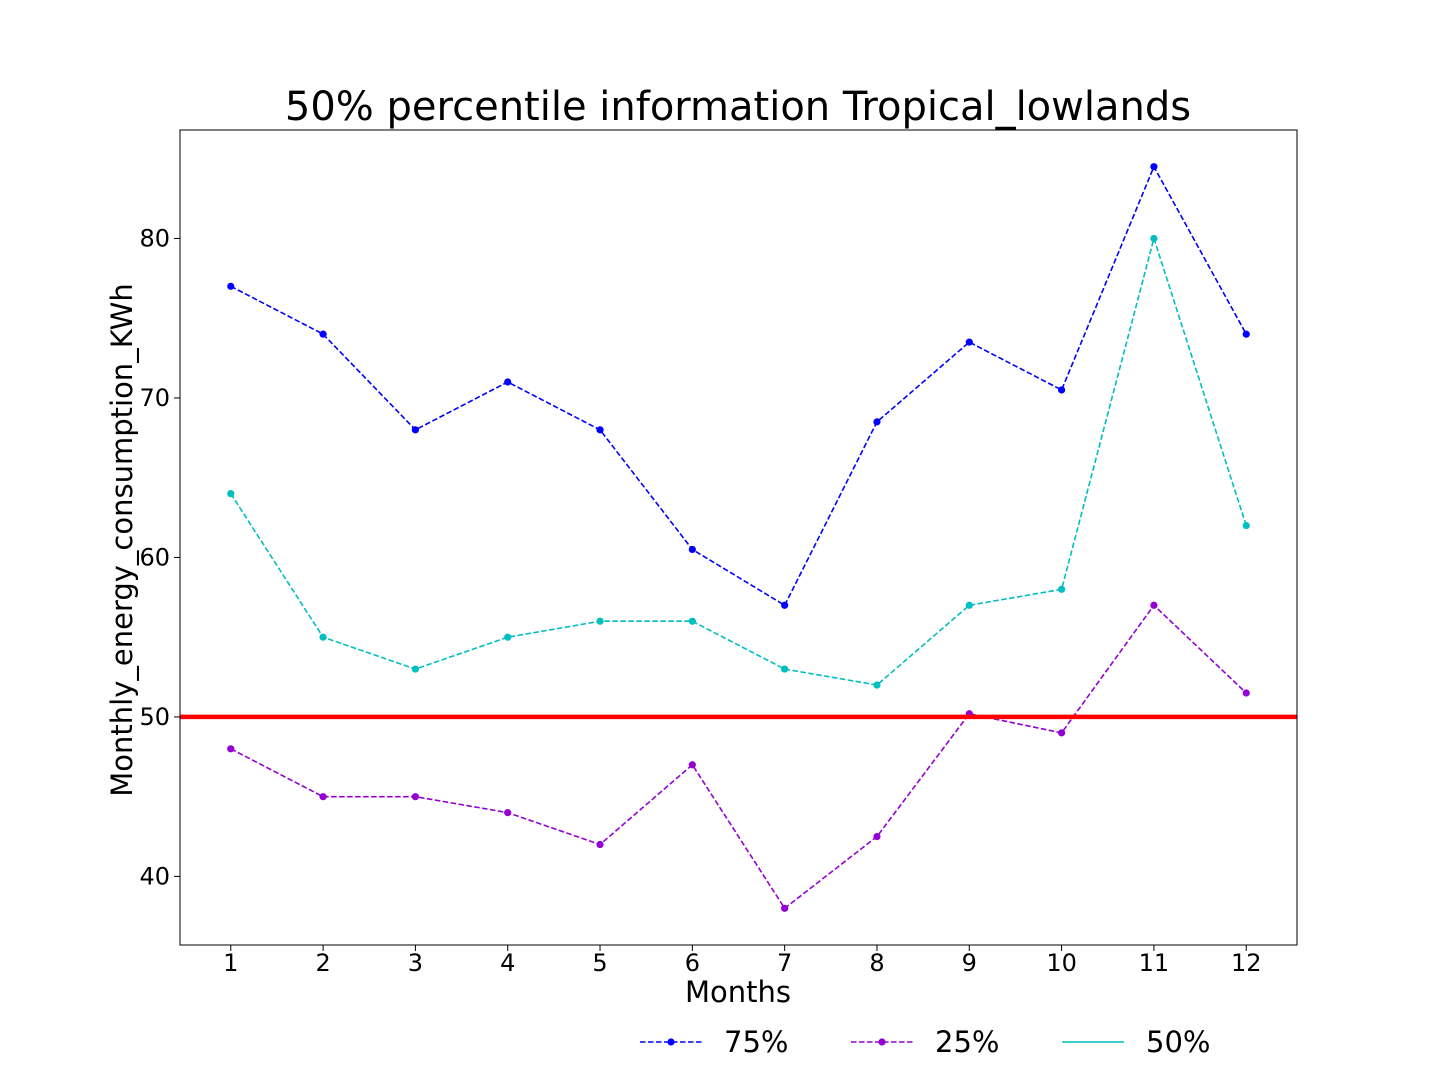 This screenshot has height=1080, width=1440. I want to click on legend-item: 25%, so click(925, 1042).